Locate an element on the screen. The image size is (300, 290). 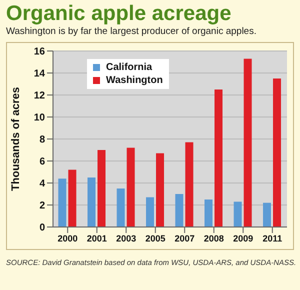
x-tick-label: 2007 is located at coordinates (184, 238).